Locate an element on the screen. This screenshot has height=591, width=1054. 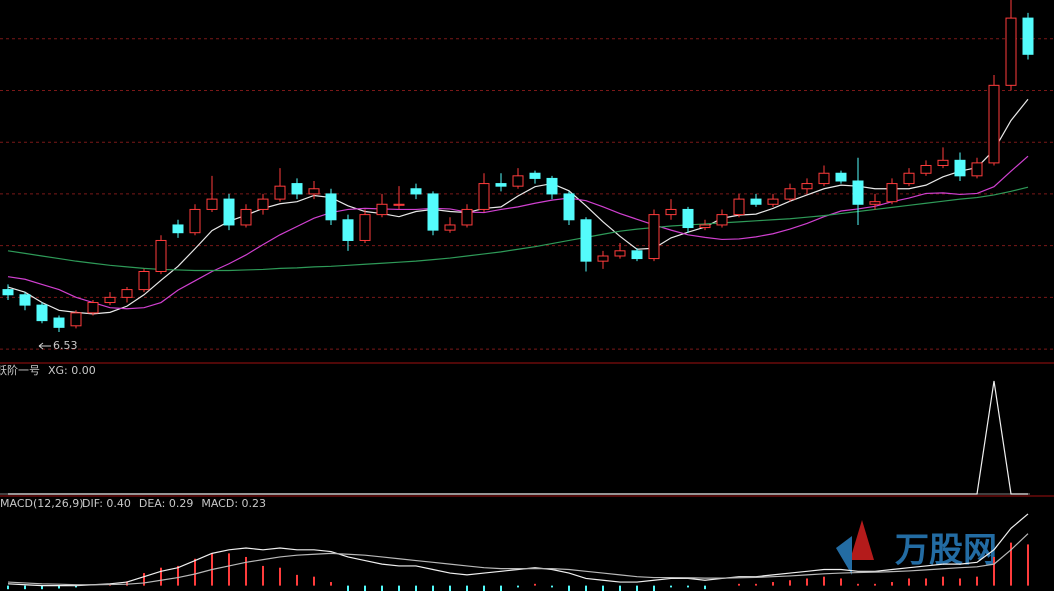
annotation-arrow is located at coordinates (44, 346).